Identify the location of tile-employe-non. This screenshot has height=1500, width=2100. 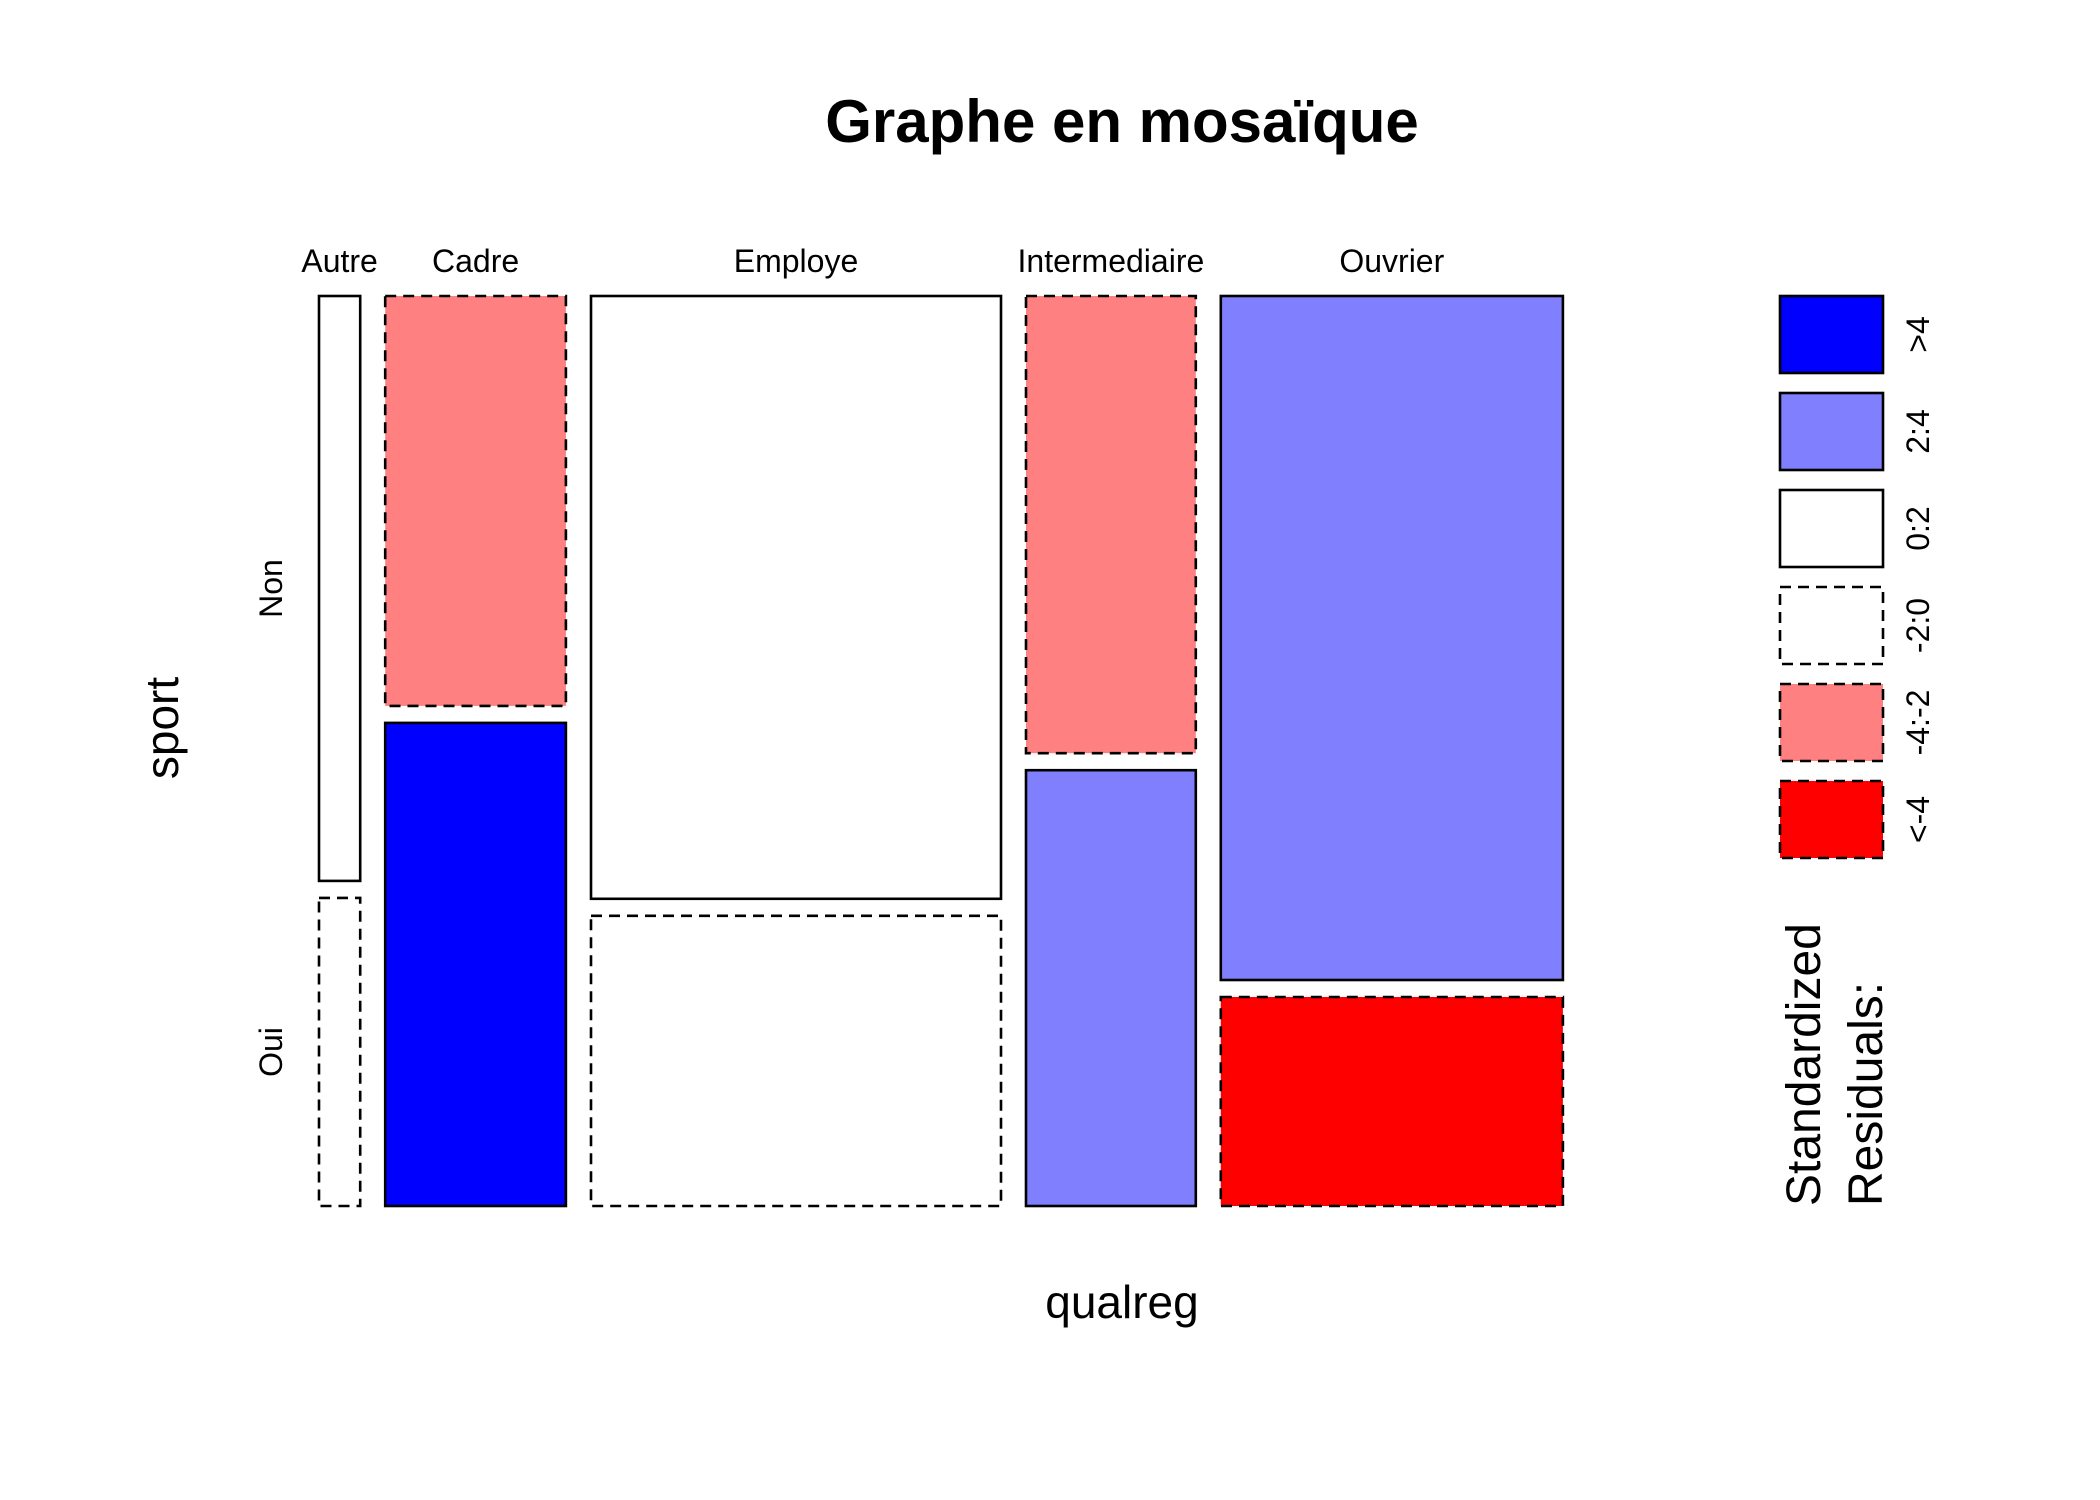
(796, 597).